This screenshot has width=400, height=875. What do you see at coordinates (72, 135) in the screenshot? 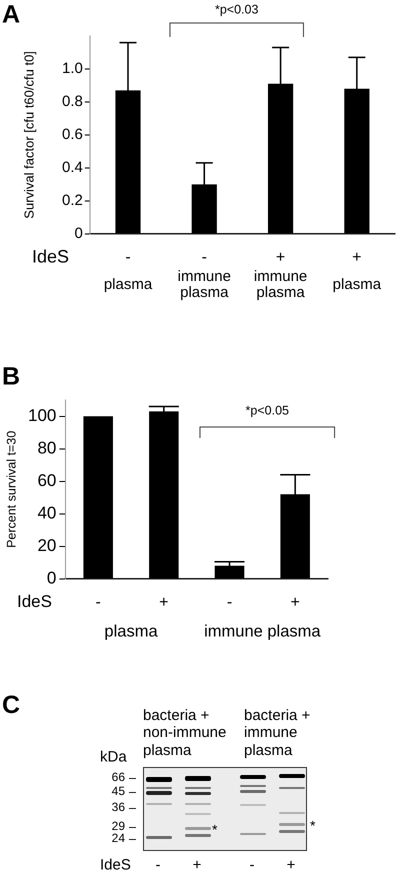
I see `y-tick-label: 0.6` at bounding box center [72, 135].